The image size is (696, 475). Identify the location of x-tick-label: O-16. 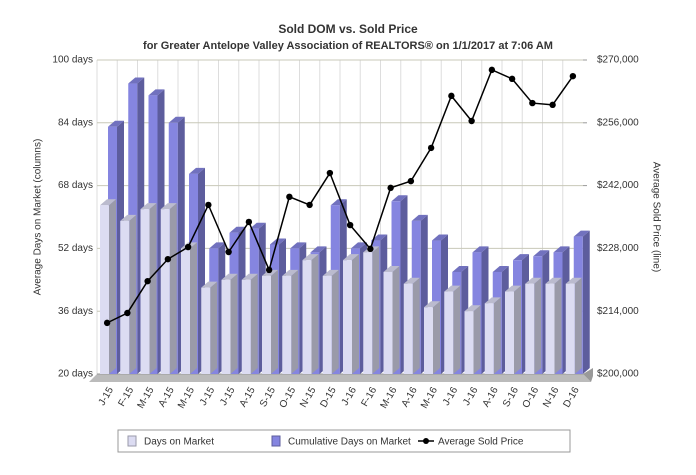
(531, 397).